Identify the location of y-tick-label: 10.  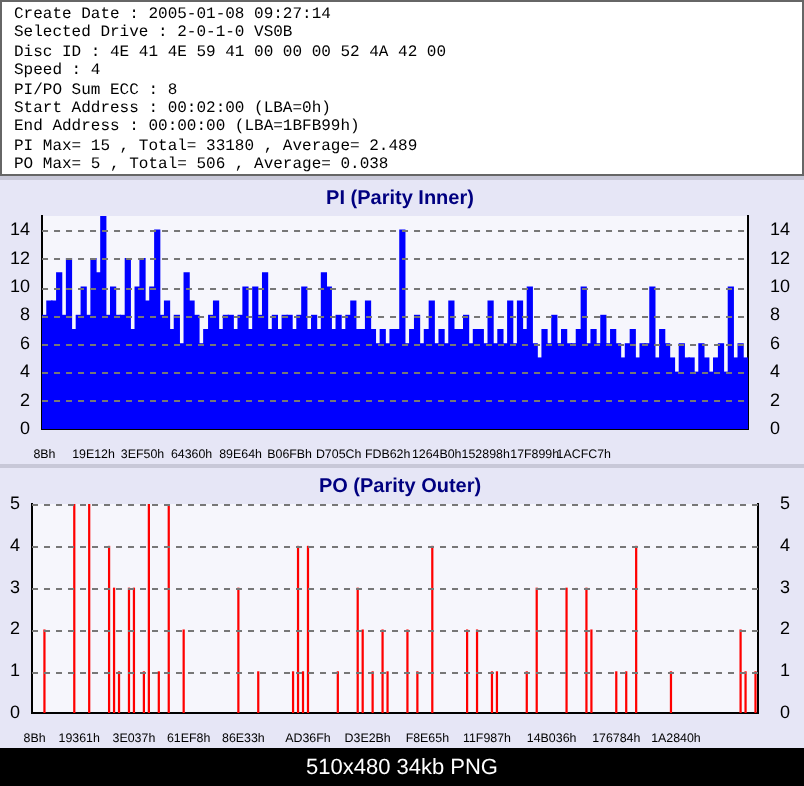
(20, 286).